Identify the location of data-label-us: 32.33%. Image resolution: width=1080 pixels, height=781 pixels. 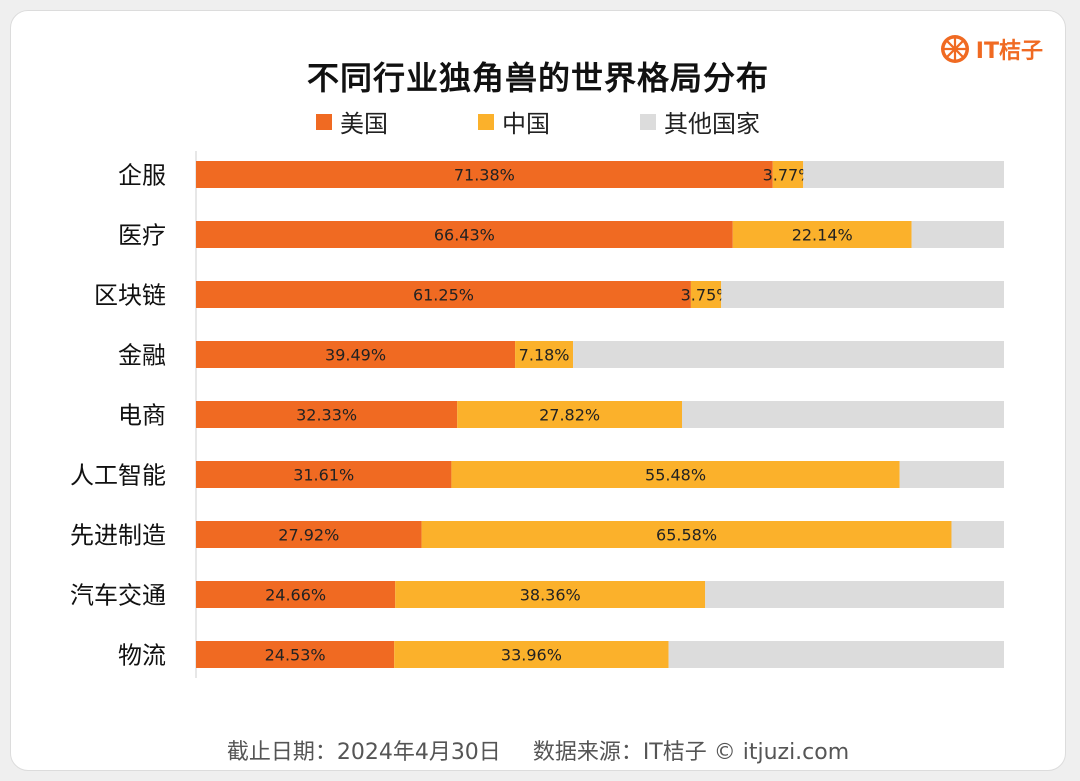
(326, 415).